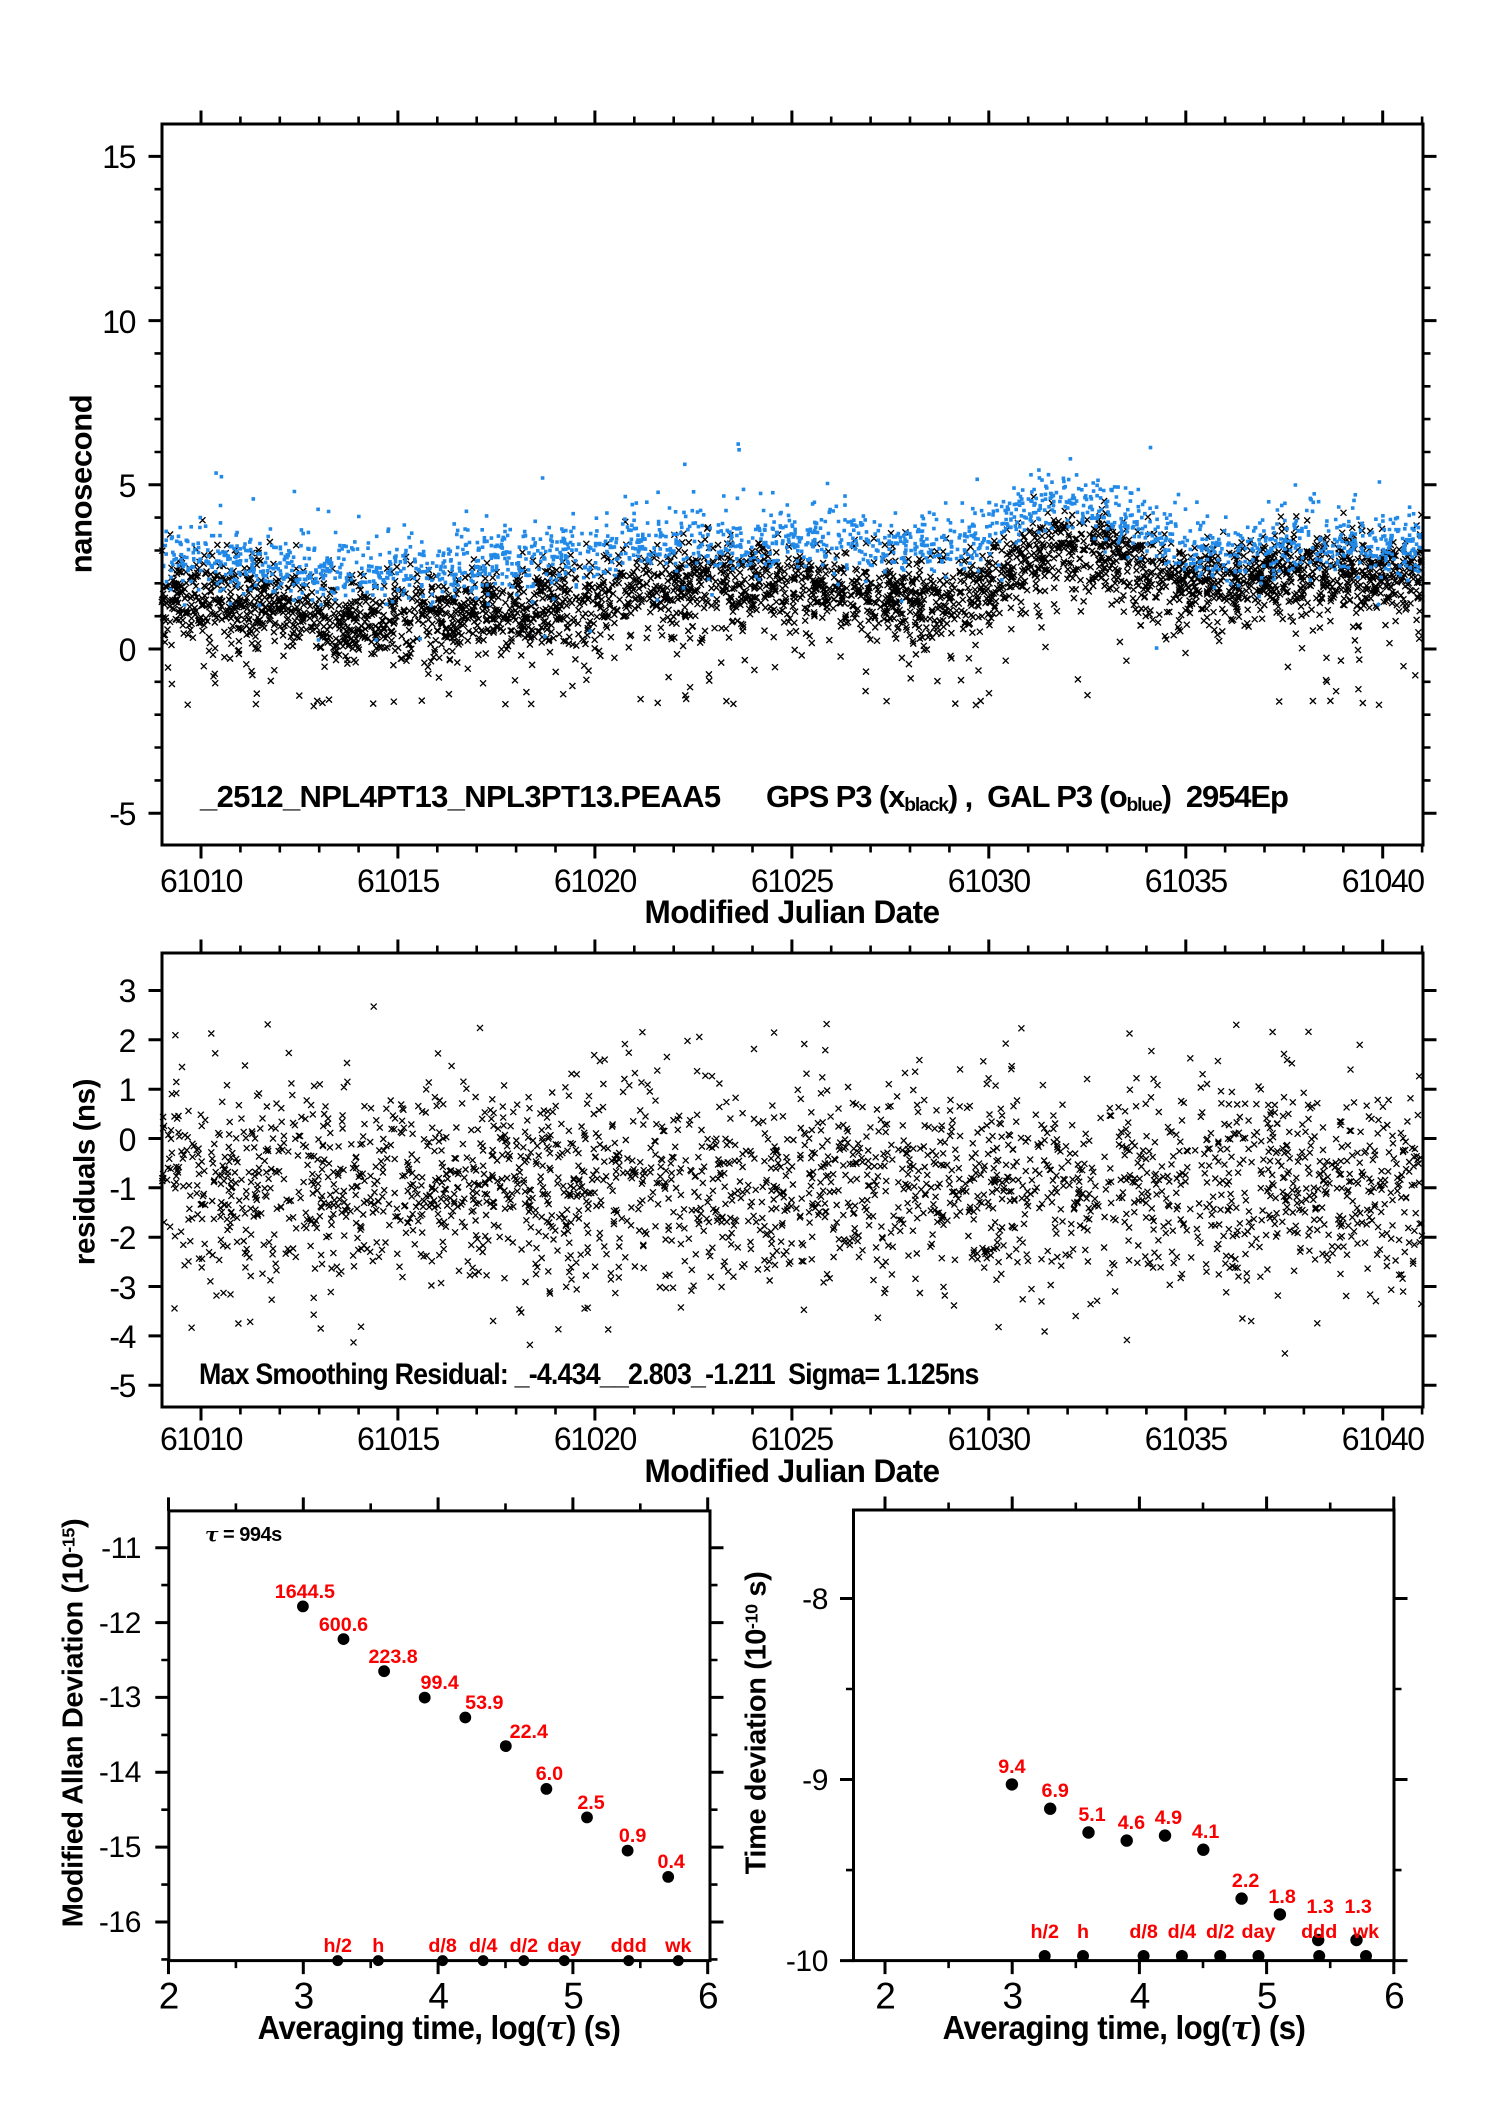  What do you see at coordinates (122, 1336) in the screenshot?
I see `residual-panel-y-tick-label: -4` at bounding box center [122, 1336].